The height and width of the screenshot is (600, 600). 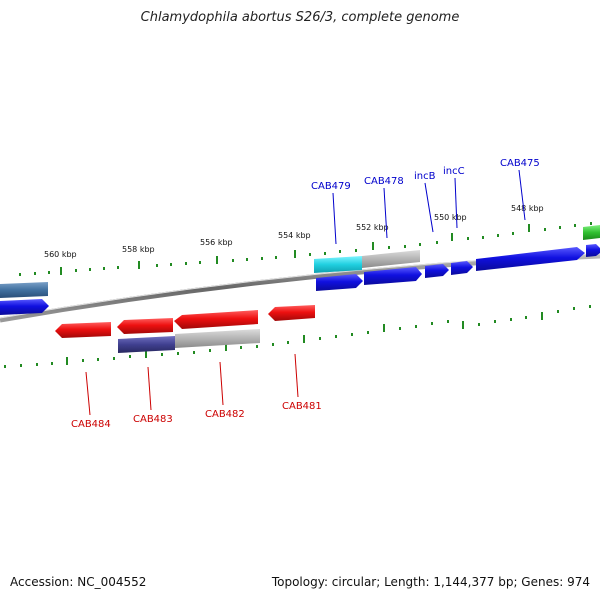 I want to click on gene-label: CAB475, so click(x=520, y=163).